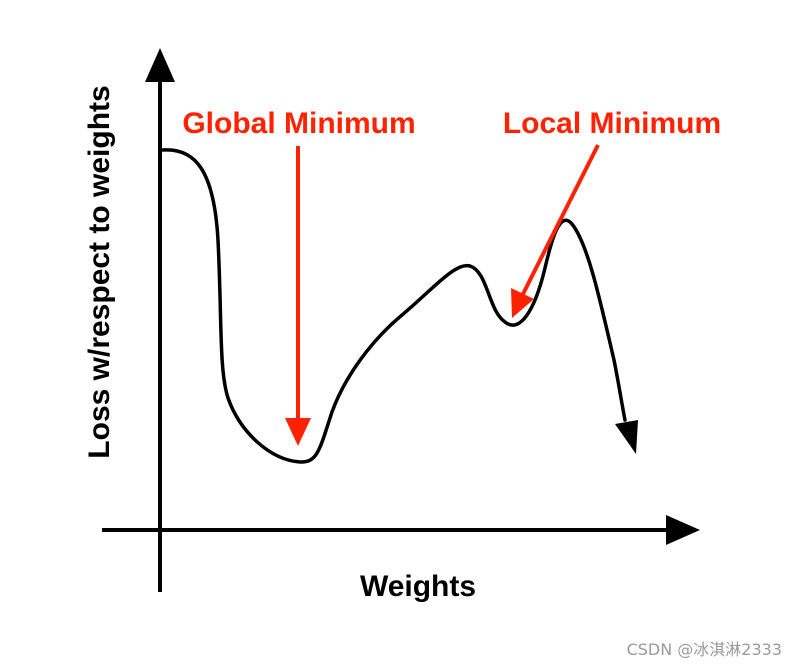 The image size is (796, 670). What do you see at coordinates (683, 530) in the screenshot?
I see `x-axis-arrowhead` at bounding box center [683, 530].